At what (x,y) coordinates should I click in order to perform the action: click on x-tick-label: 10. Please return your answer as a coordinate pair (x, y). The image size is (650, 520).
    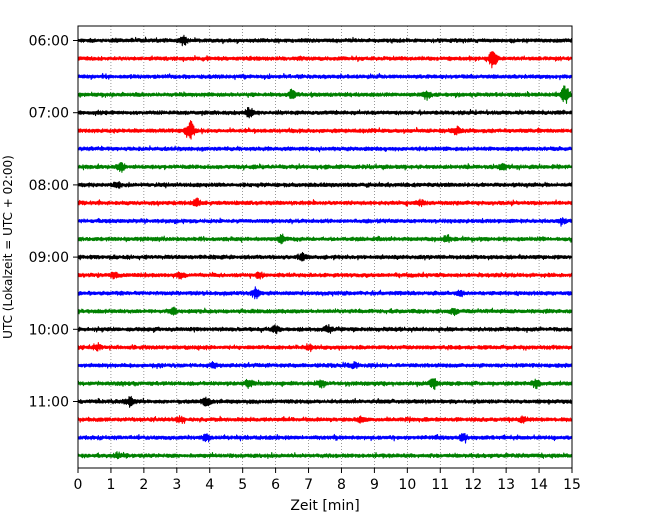
    Looking at the image, I should click on (407, 485).